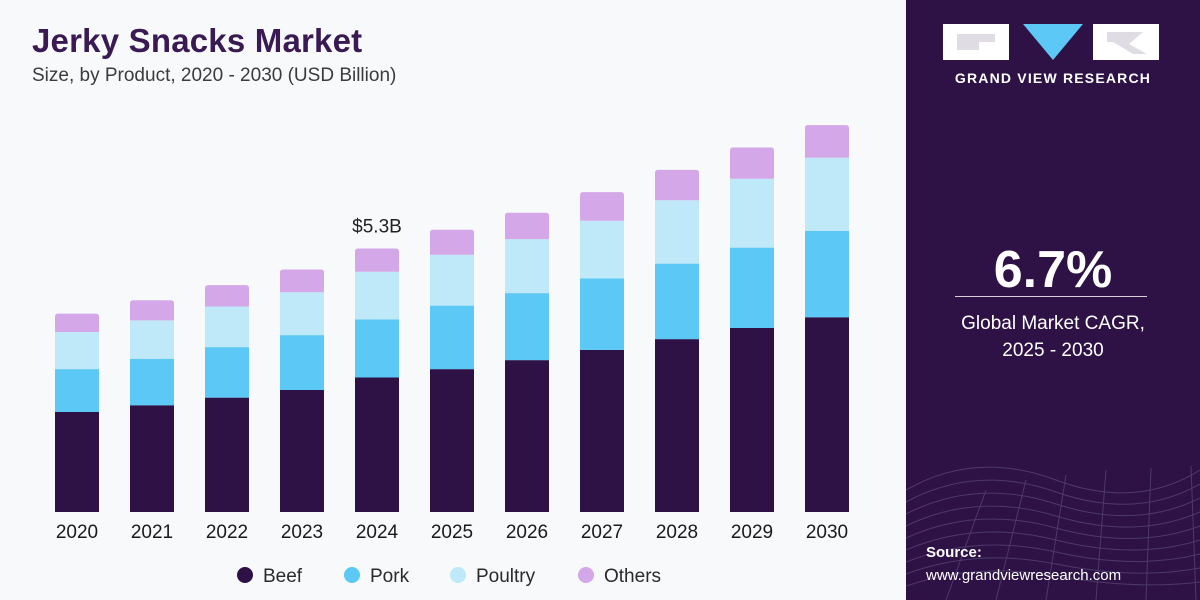 Image resolution: width=1200 pixels, height=600 pixels. What do you see at coordinates (227, 327) in the screenshot?
I see `bar-segment-poultry-2022` at bounding box center [227, 327].